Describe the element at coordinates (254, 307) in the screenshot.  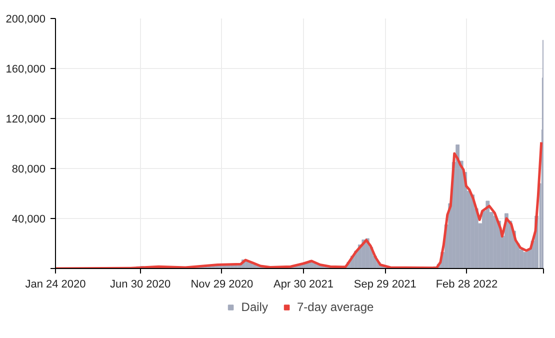
I see `legend-label: Daily` at that location.